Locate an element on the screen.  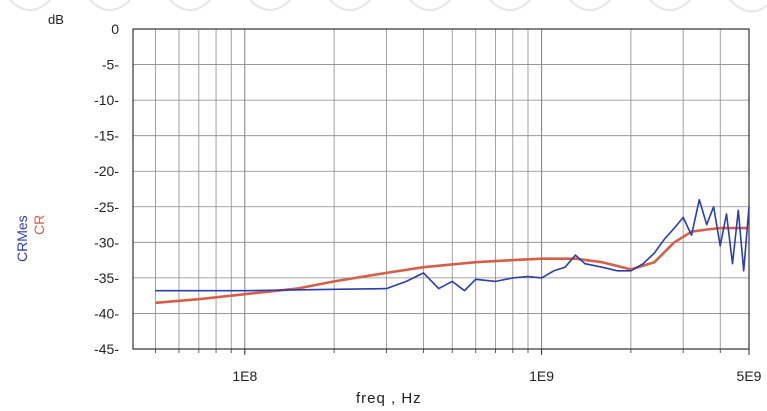
y-tick-label: -40- is located at coordinates (106, 313).